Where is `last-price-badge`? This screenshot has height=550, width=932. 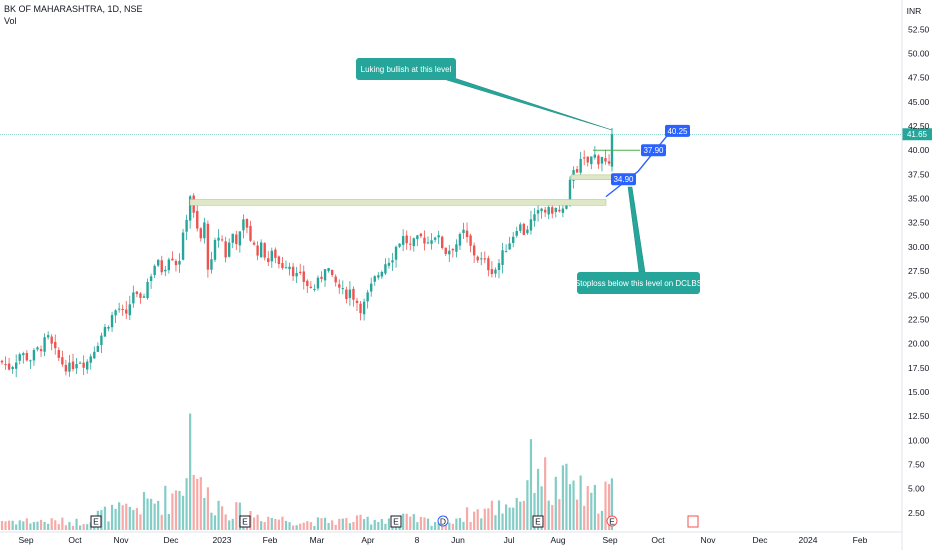
last-price-badge is located at coordinates (917, 134).